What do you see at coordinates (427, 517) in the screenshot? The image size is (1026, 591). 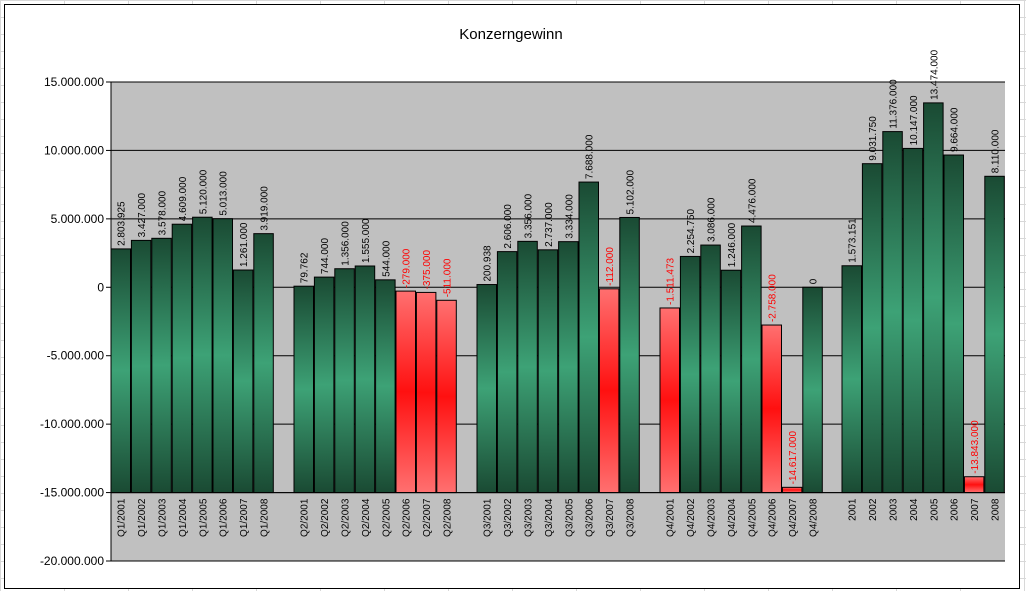 I see `category-label: Q2/2007` at bounding box center [427, 517].